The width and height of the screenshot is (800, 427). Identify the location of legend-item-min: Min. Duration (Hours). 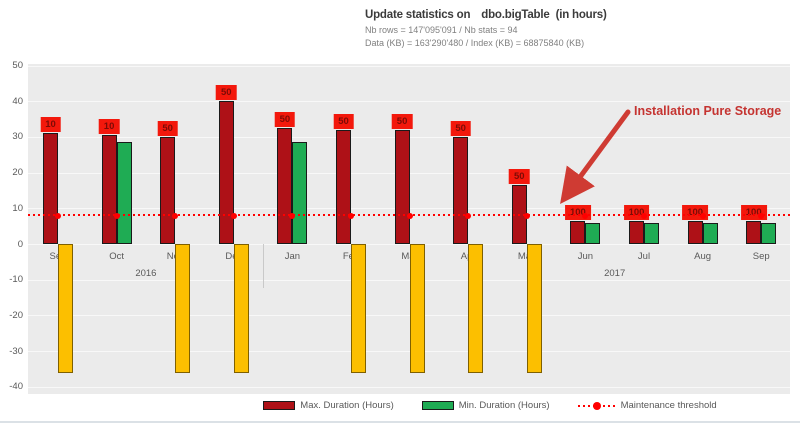
(485, 405).